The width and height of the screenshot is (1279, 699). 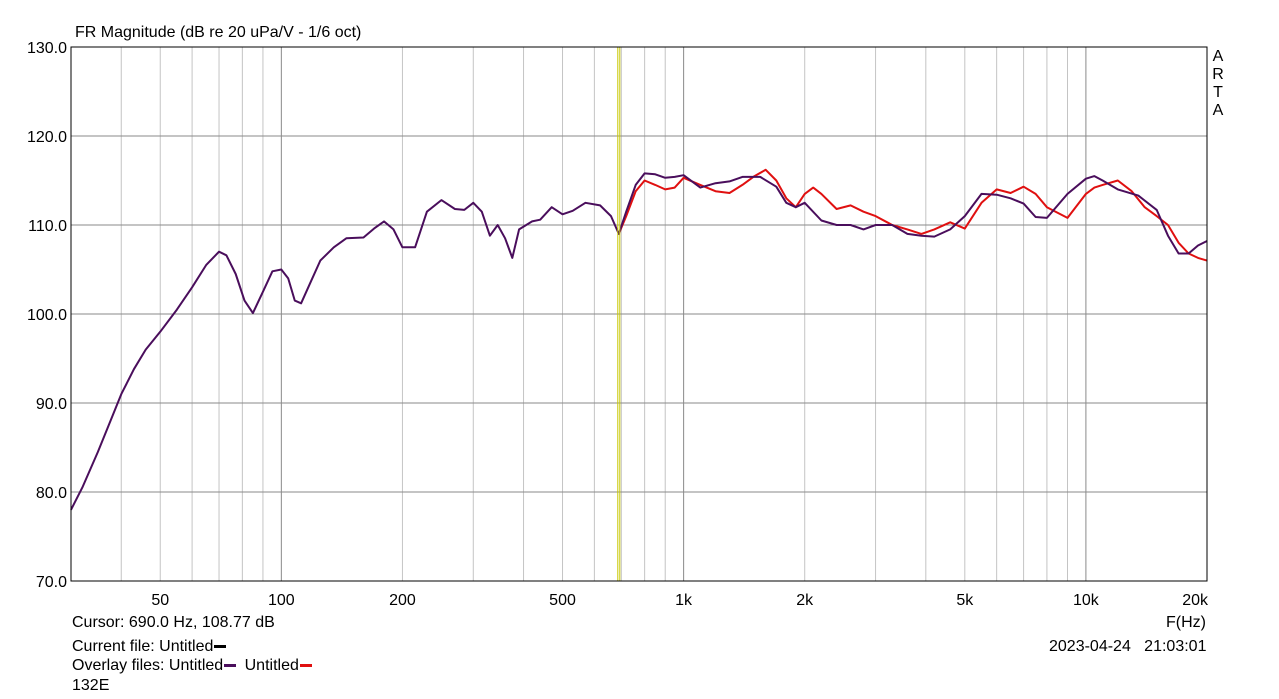 I want to click on x-tick-label: 50, so click(x=160, y=600).